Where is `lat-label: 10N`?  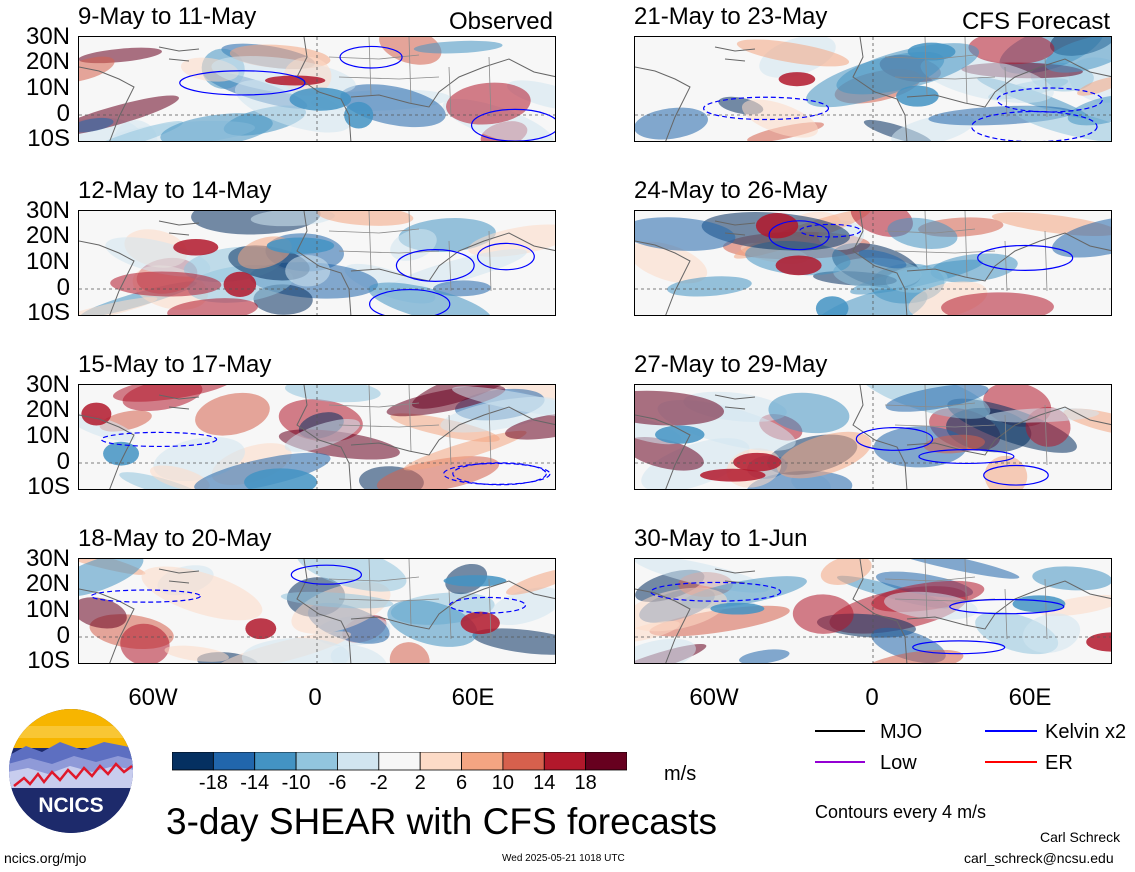 lat-label: 10N is located at coordinates (47, 435).